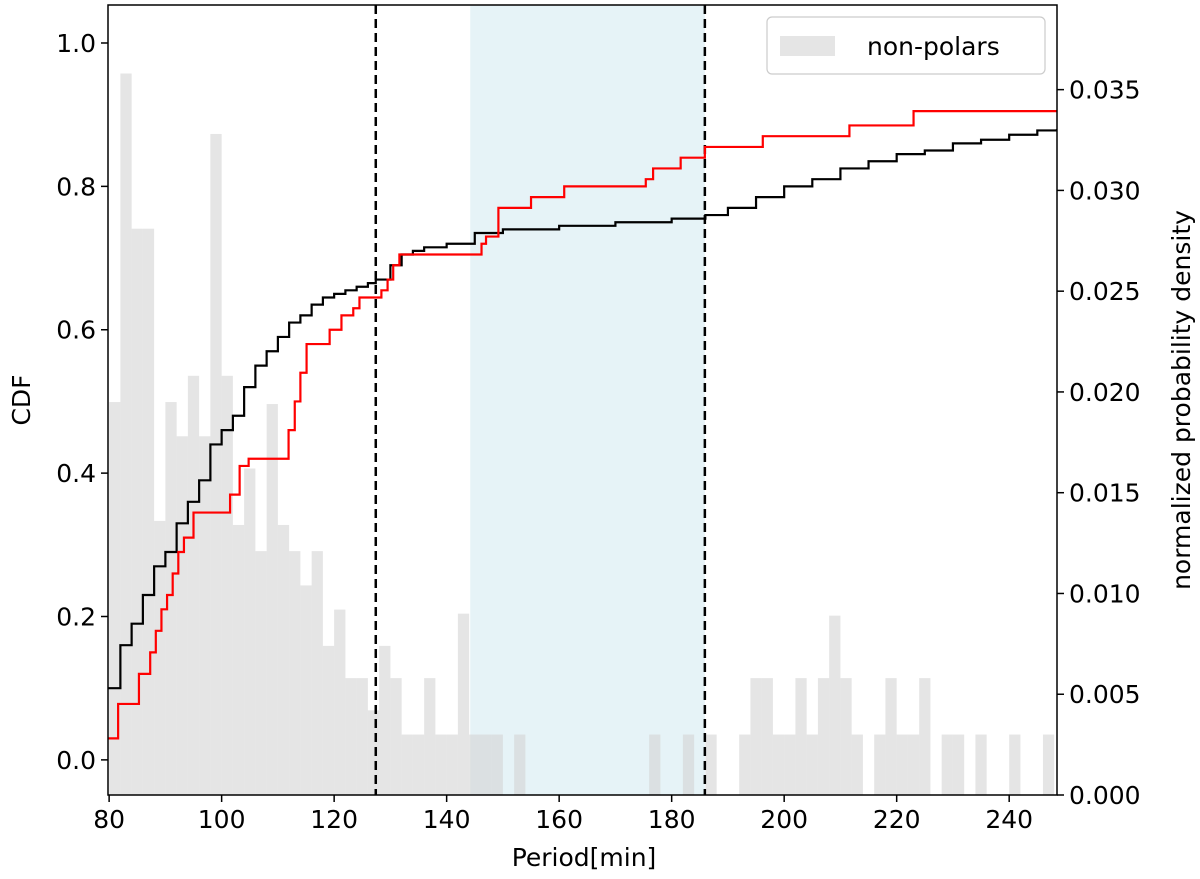 The height and width of the screenshot is (879, 1200). What do you see at coordinates (584, 857) in the screenshot?
I see `x-axis-label: Period[min]` at bounding box center [584, 857].